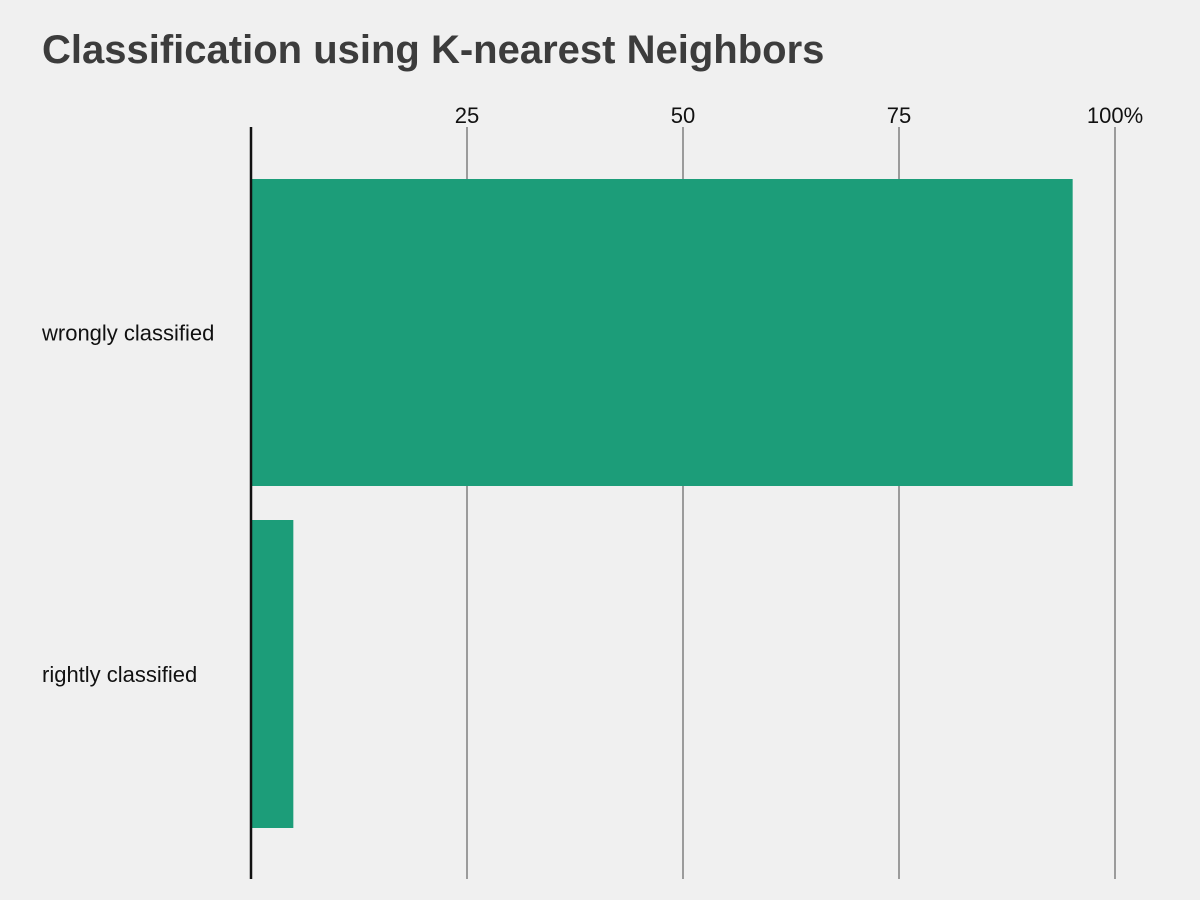 The width and height of the screenshot is (1200, 900). Describe the element at coordinates (272, 674) in the screenshot. I see `bar` at that location.